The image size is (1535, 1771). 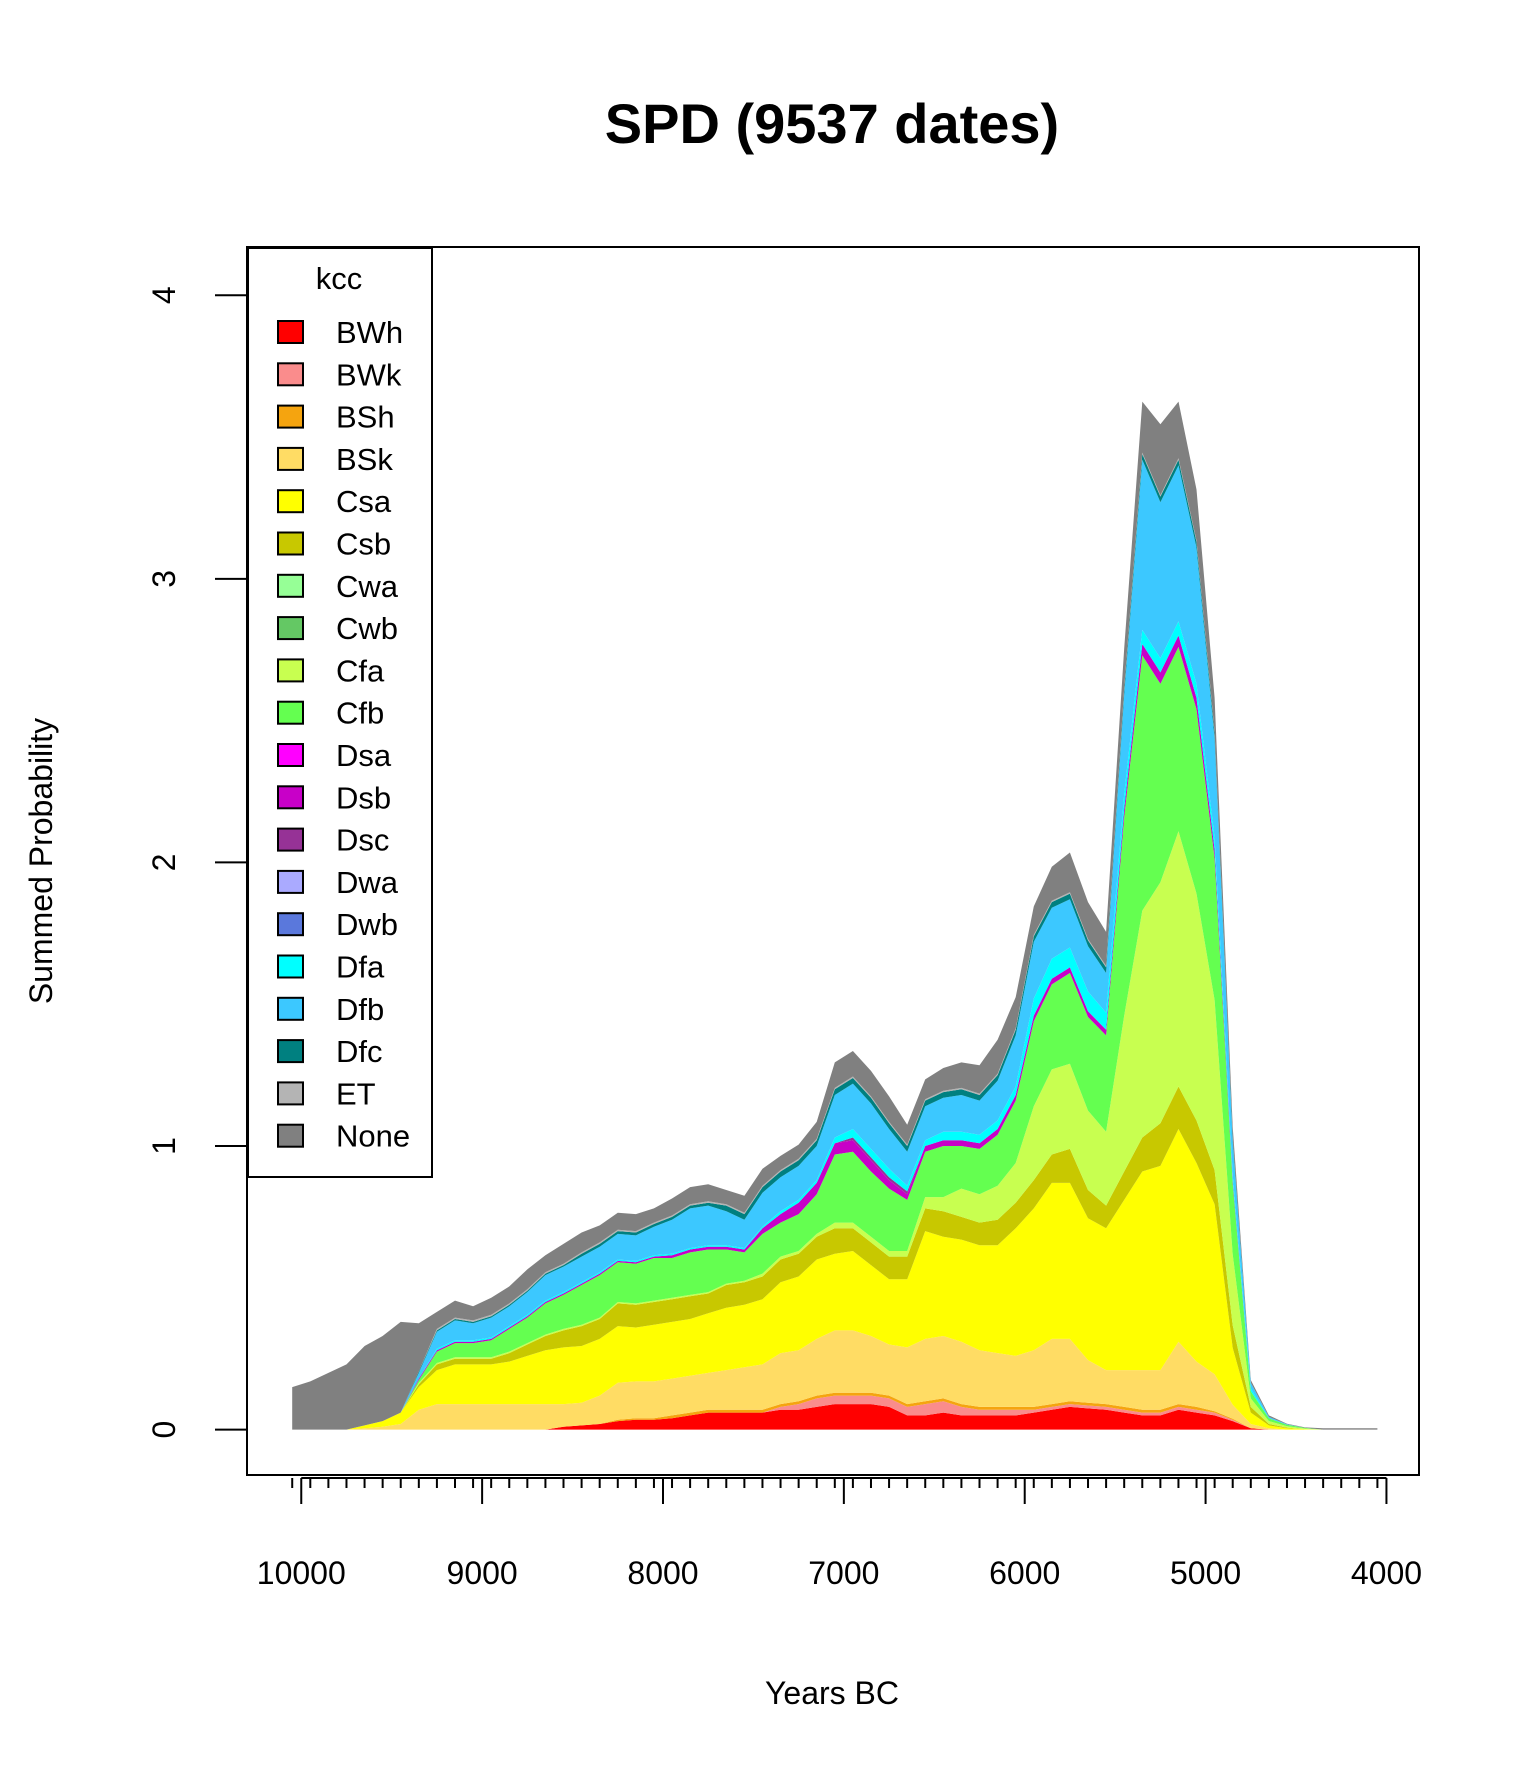 I want to click on legend-label-Dsb: Dsb, so click(x=363, y=797).